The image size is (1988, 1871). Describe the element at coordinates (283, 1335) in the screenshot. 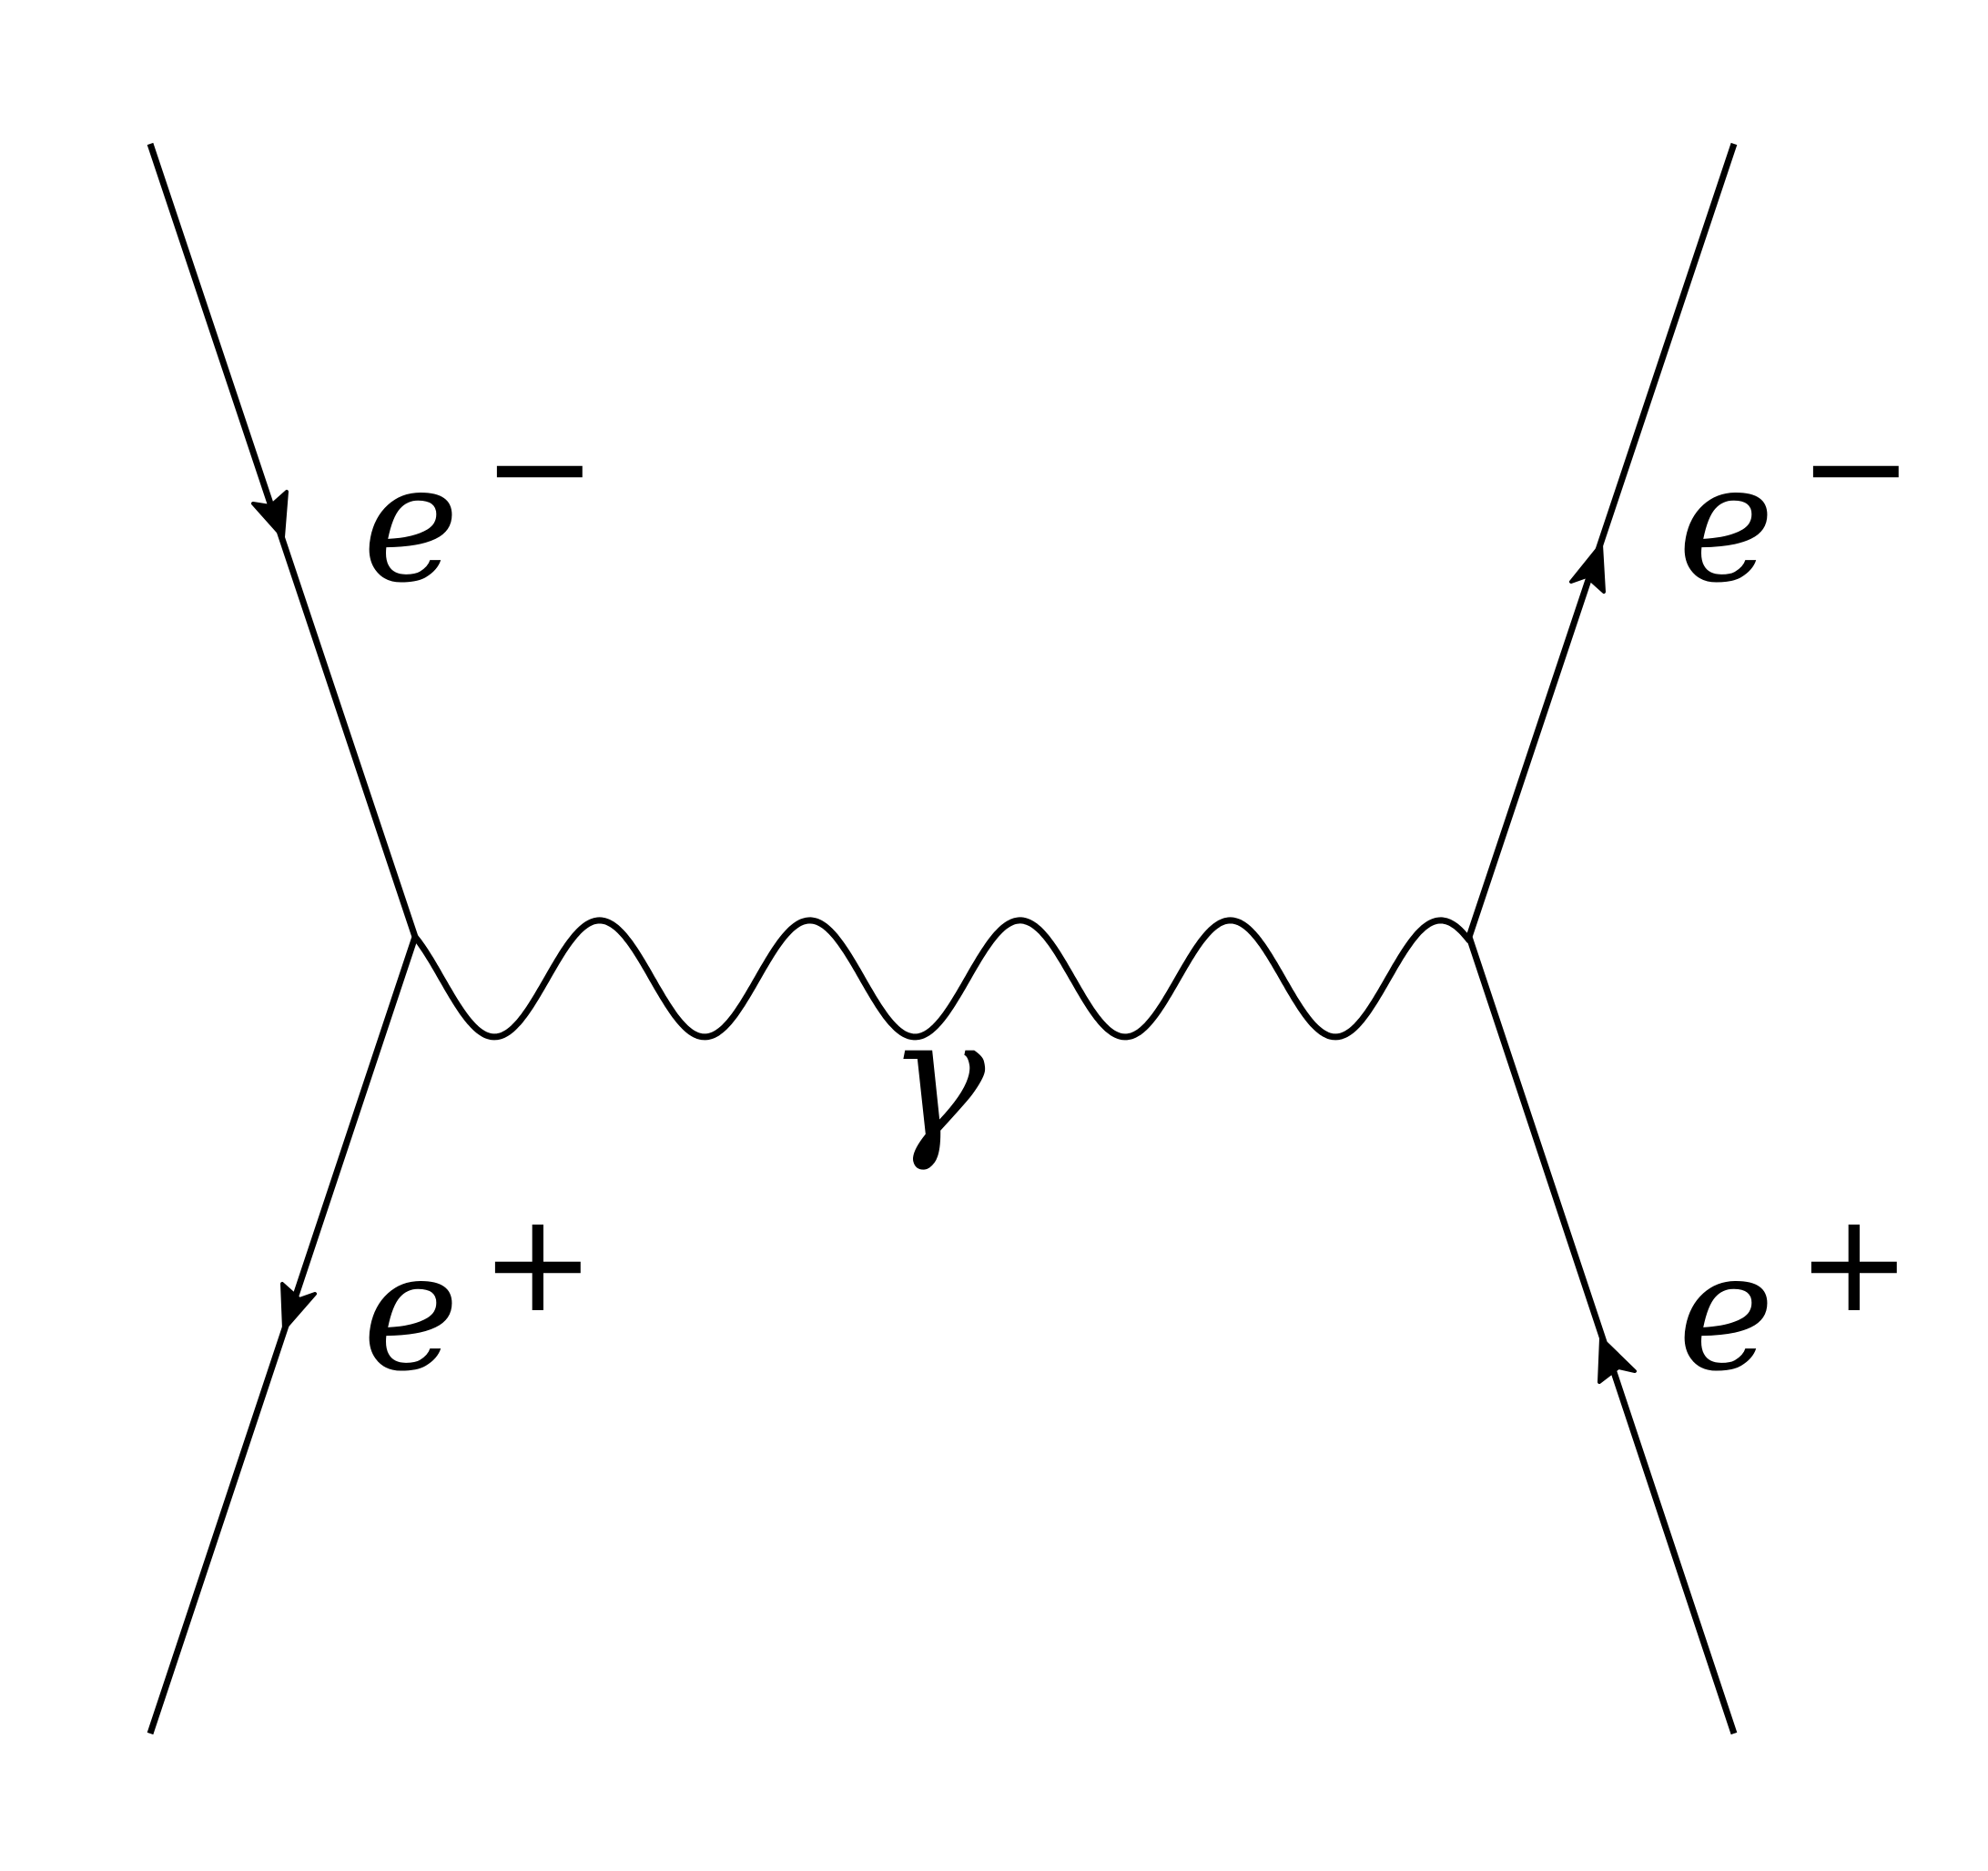

I see `incoming-positron-line` at that location.